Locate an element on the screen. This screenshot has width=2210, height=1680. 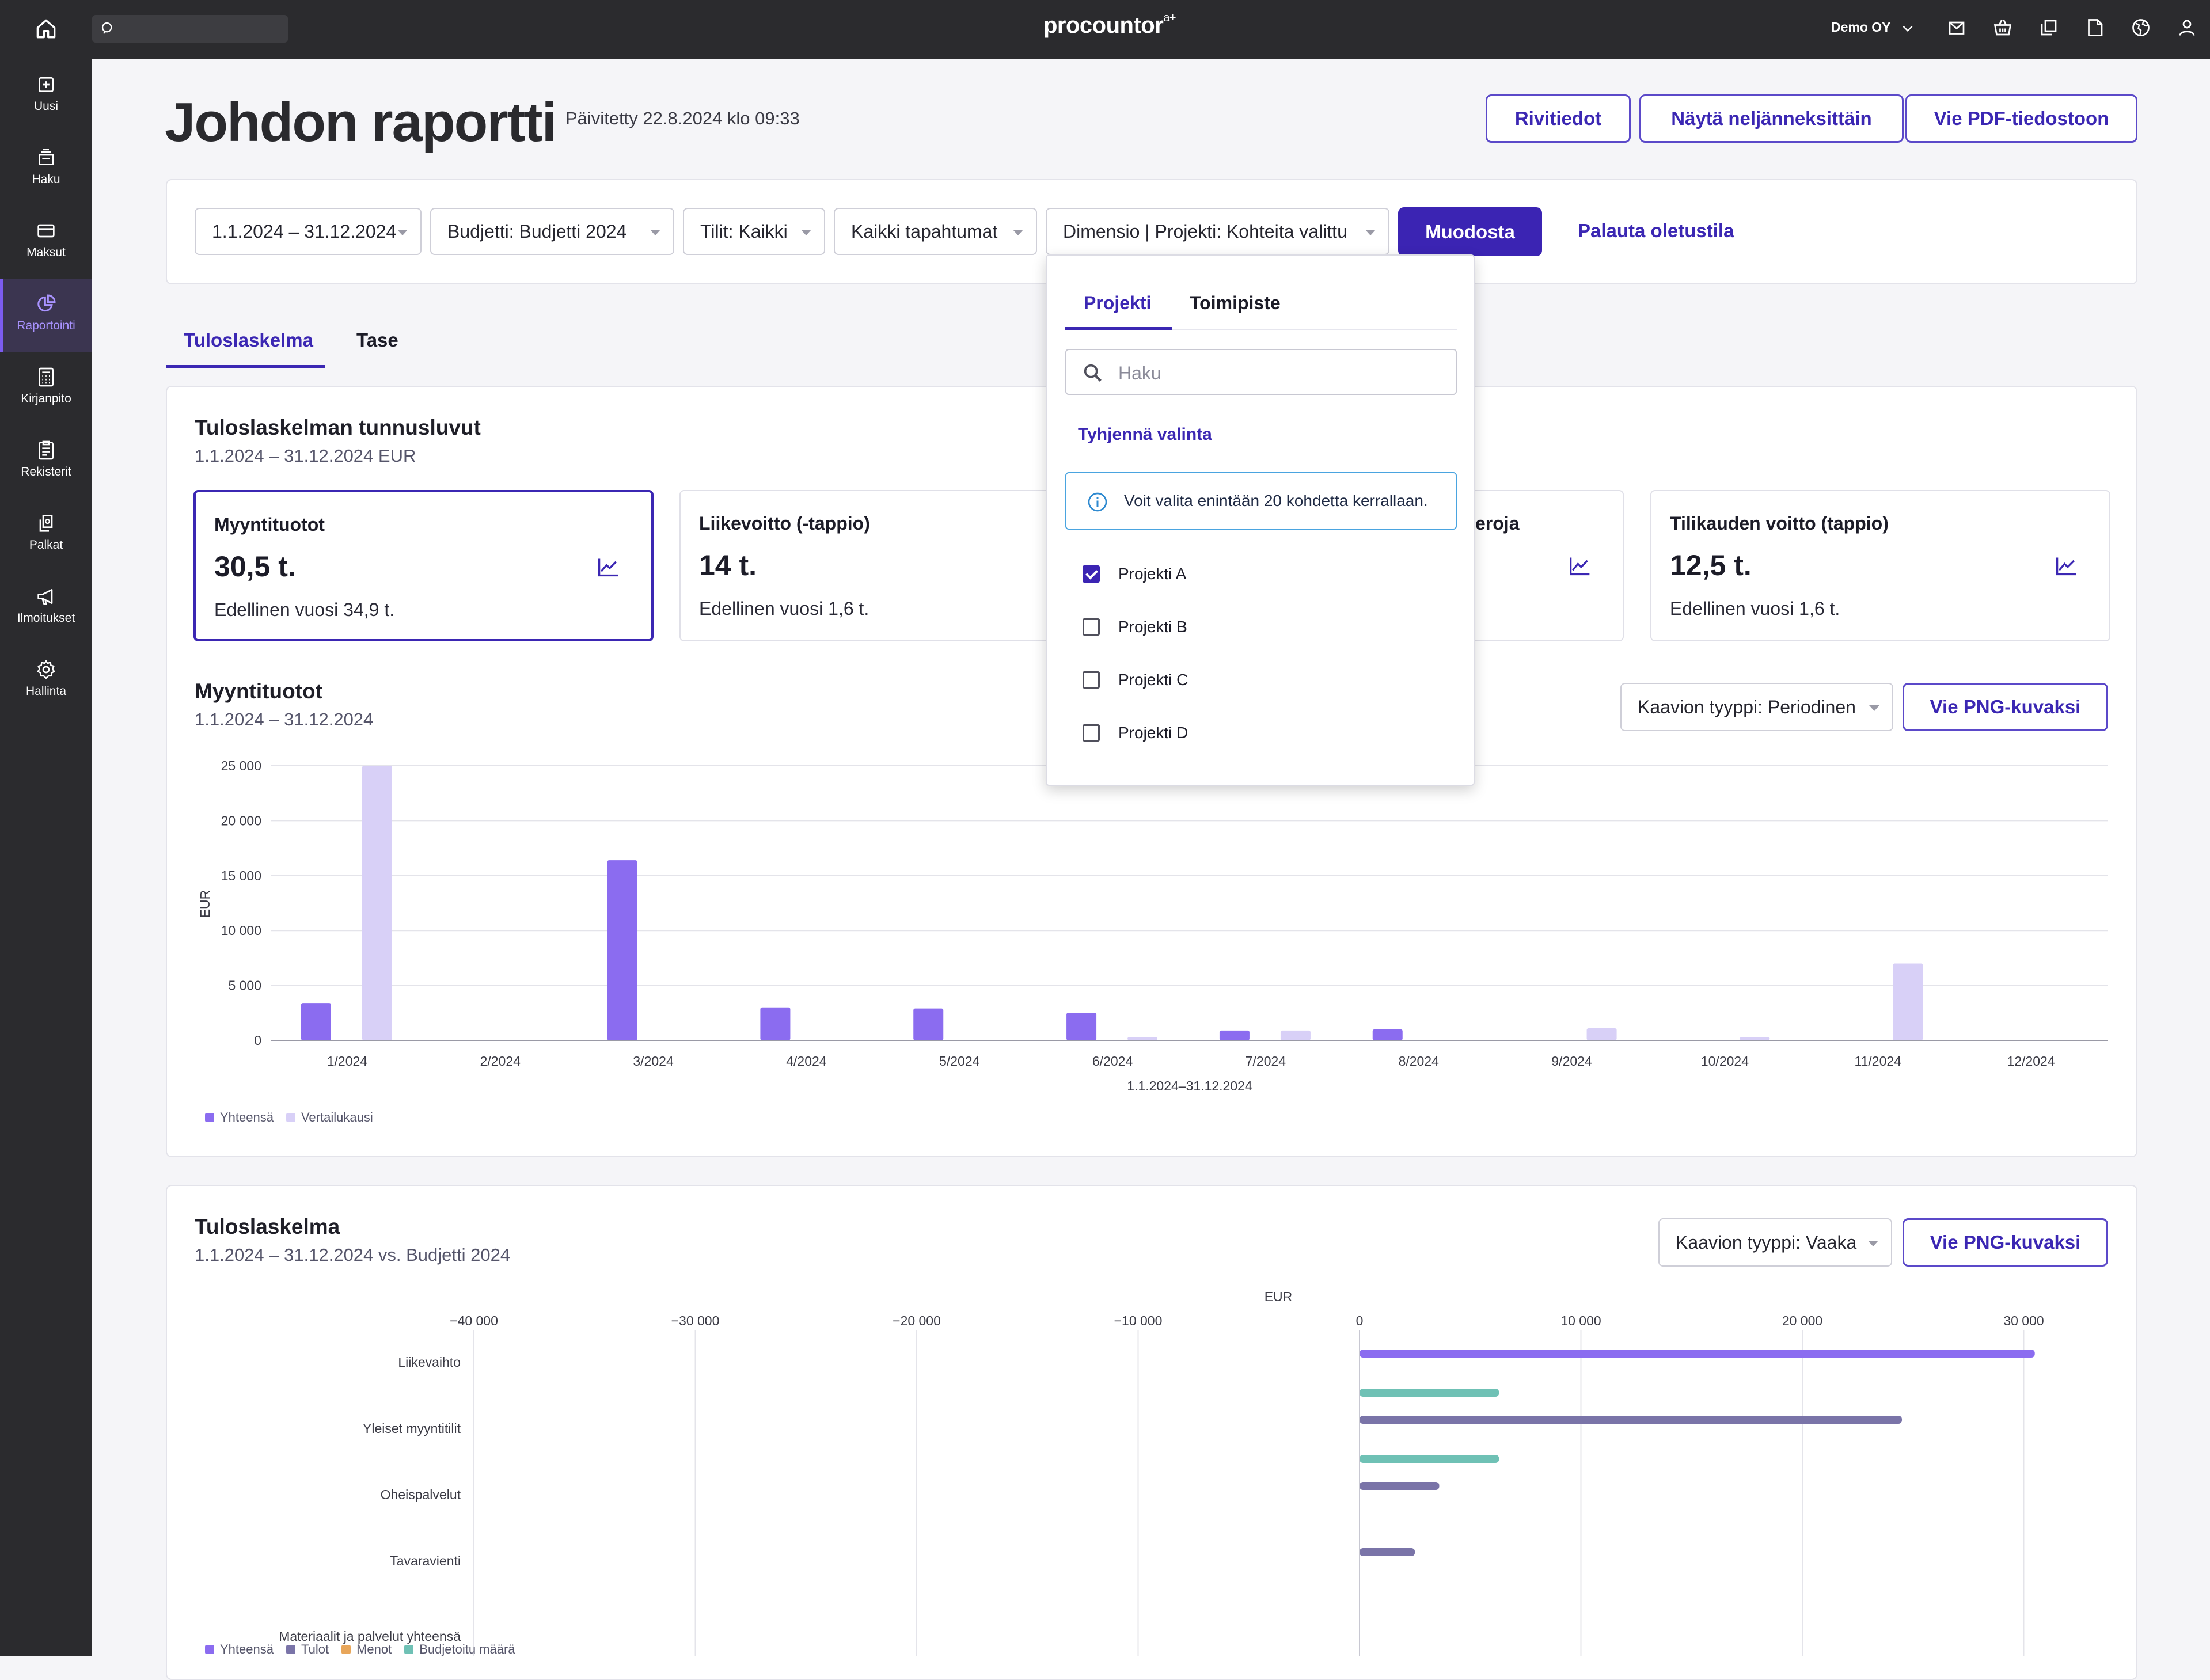
calculator-icon is located at coordinates (46, 377).